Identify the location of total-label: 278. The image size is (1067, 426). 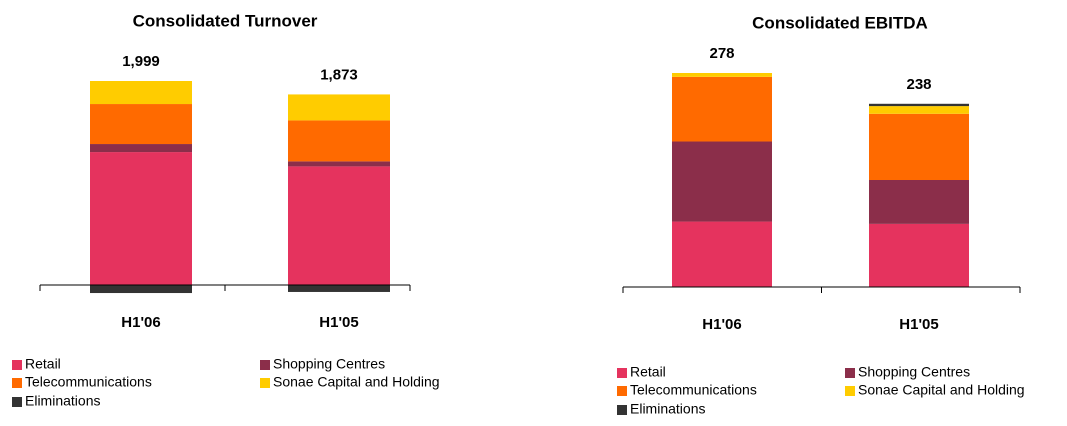
(721, 53).